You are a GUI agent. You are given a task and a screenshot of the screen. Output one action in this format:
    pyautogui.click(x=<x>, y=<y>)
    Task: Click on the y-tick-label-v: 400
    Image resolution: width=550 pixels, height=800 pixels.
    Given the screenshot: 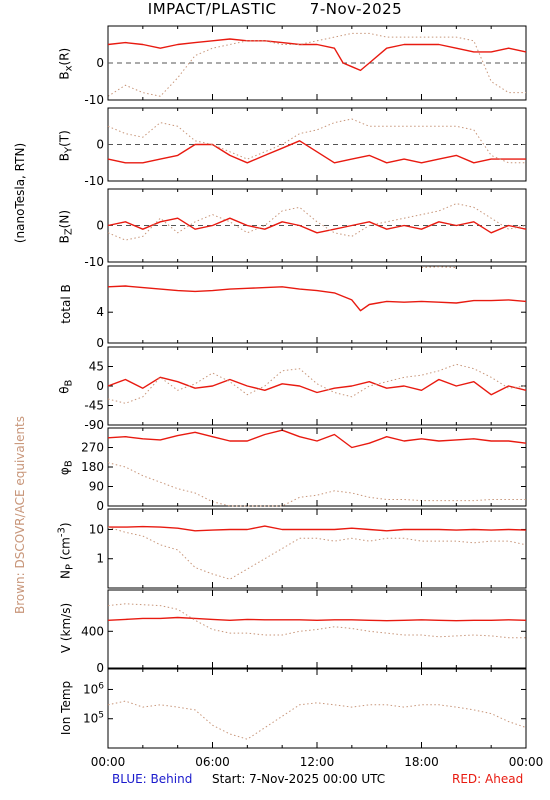 What is the action you would take?
    pyautogui.click(x=92, y=631)
    